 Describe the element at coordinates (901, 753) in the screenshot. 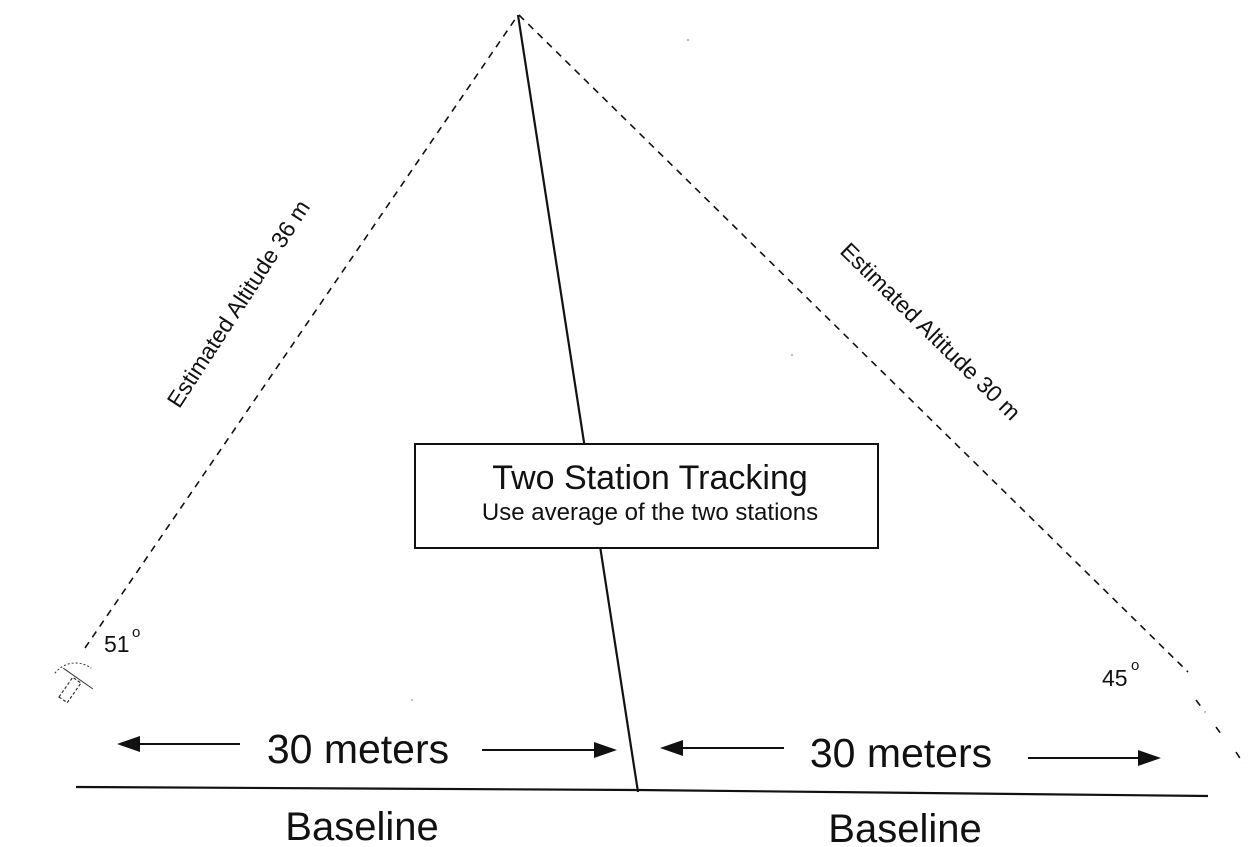

I see `right-distance-label: 30 meters` at that location.